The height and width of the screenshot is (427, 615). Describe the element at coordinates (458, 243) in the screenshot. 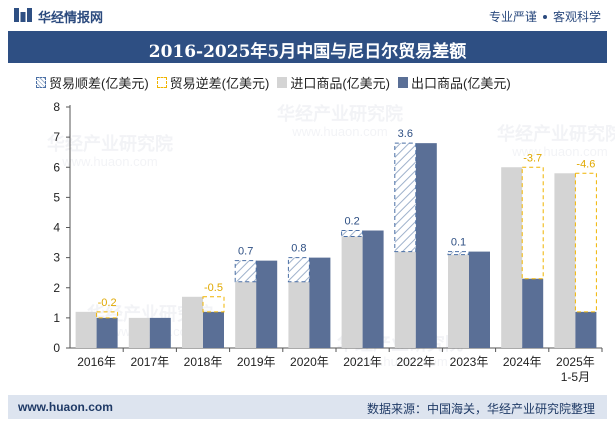

I see `balance-label: 0.1` at that location.